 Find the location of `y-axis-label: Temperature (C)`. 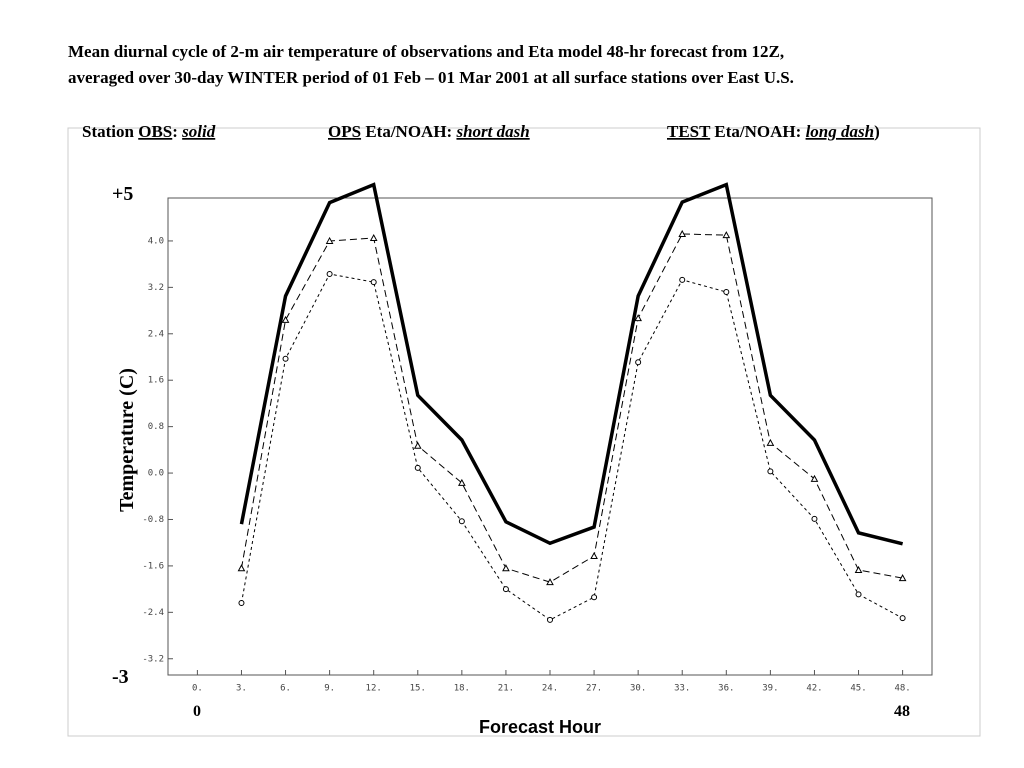

y-axis-label: Temperature (C) is located at coordinates (127, 440).